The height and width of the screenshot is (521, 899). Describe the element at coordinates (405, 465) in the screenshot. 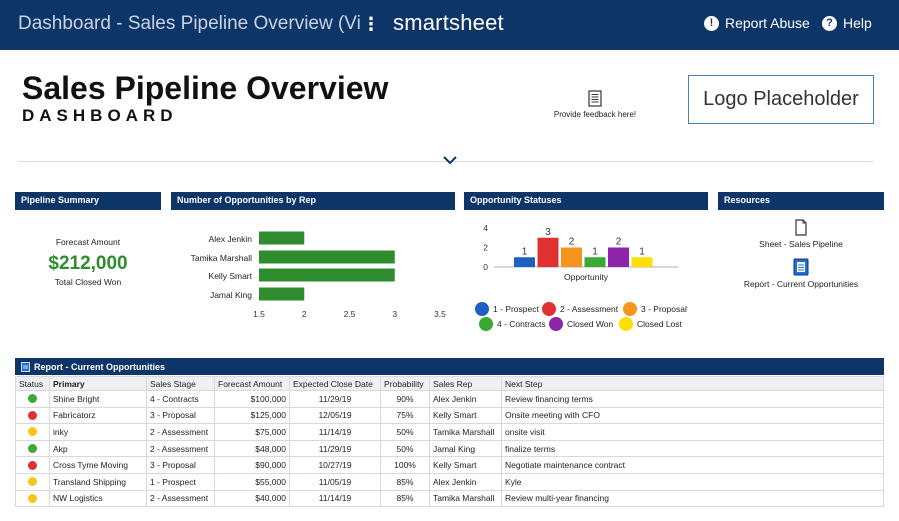

I see `probability-cell: 100%` at that location.